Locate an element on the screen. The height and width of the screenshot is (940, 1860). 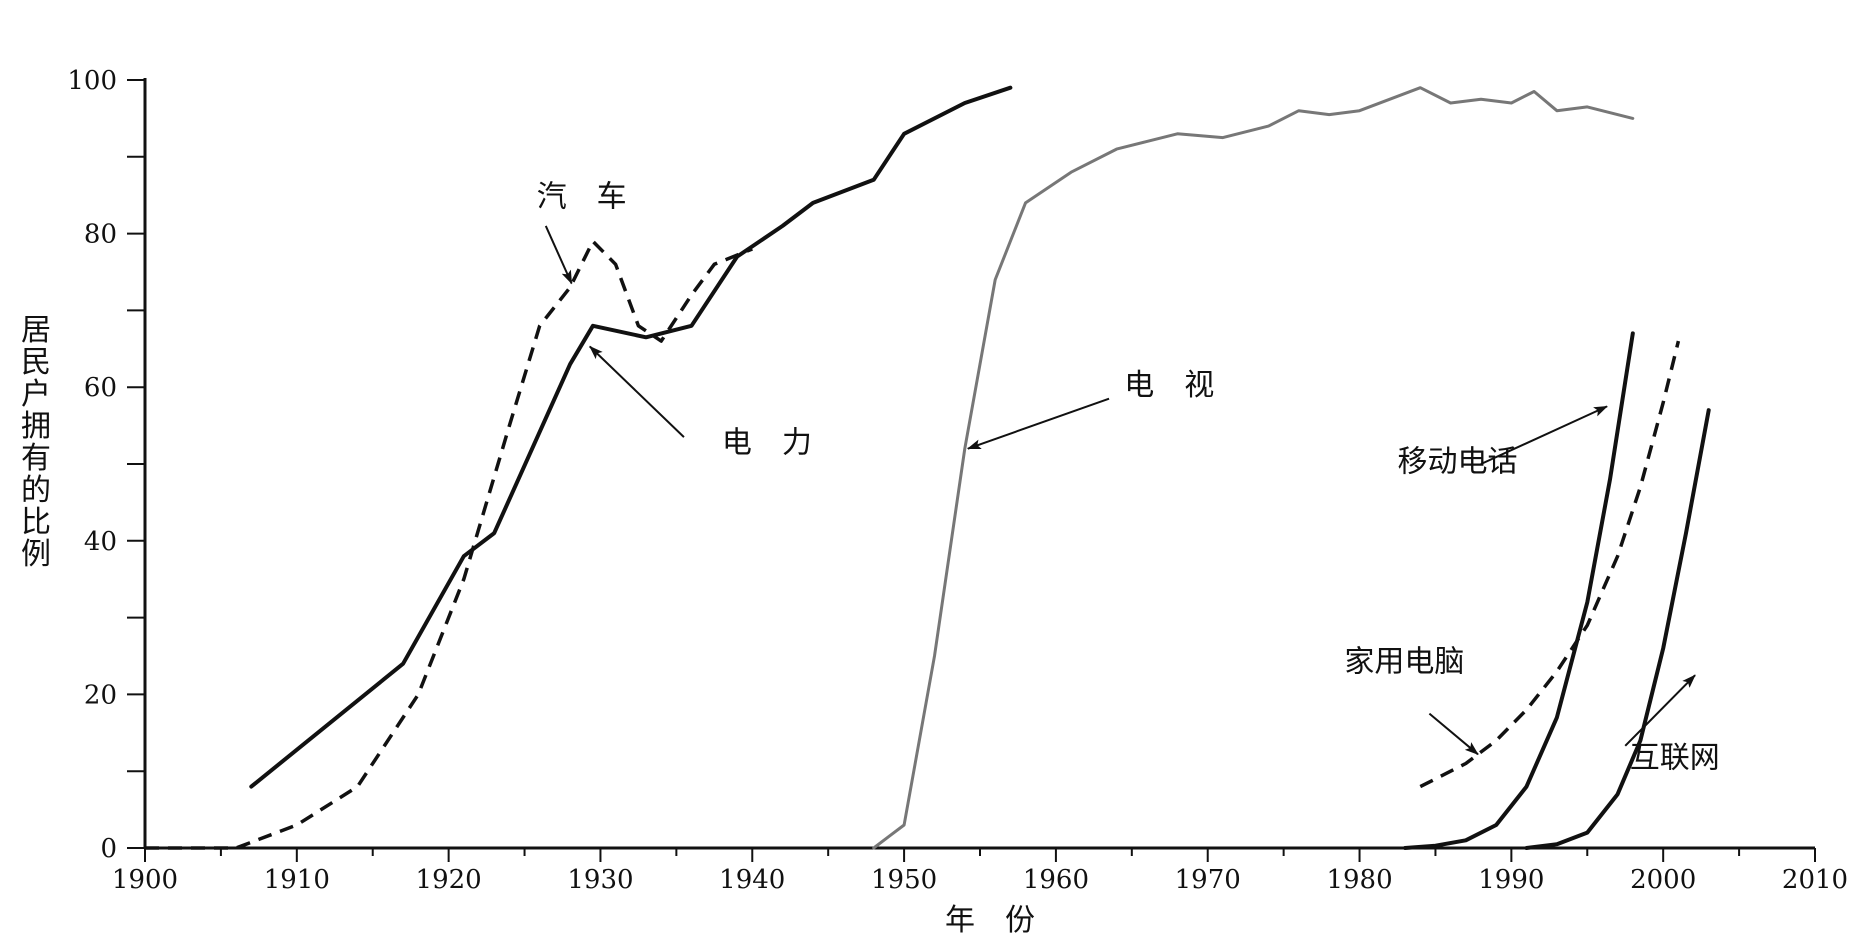
y-tick-label: 80 is located at coordinates (100, 235).